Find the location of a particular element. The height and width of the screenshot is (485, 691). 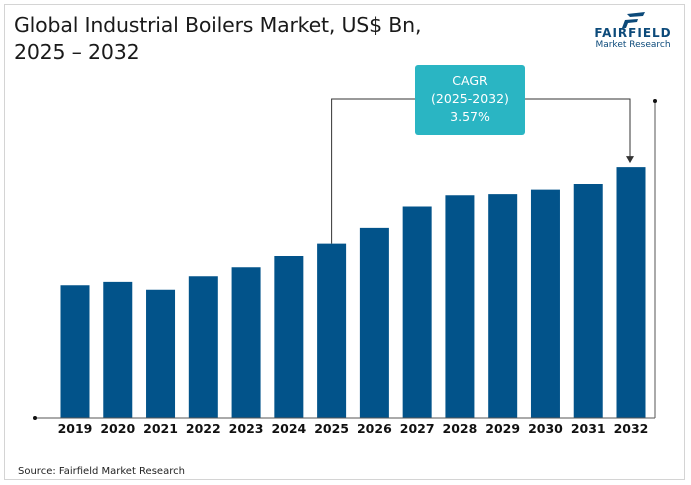

fairfield-logo: FAIRFIELD Market Research is located at coordinates (633, 33).